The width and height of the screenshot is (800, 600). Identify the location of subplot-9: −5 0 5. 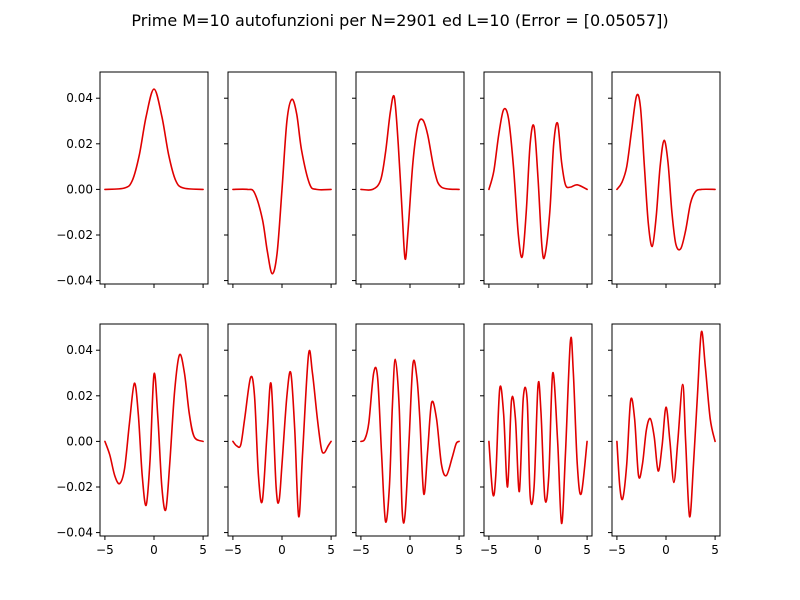
(536, 440).